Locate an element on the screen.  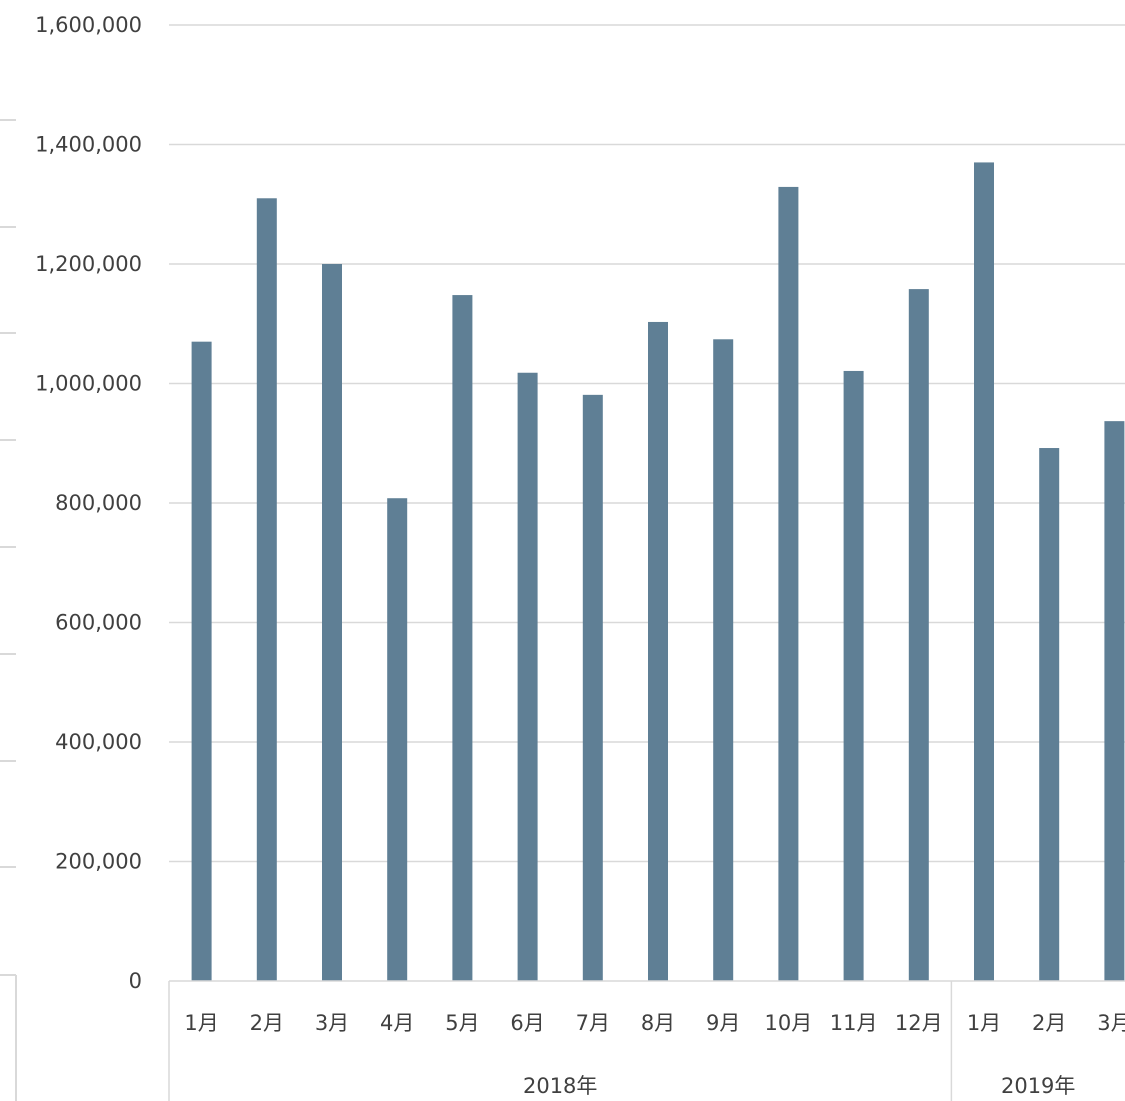
x-tick-label: 10月 is located at coordinates (789, 1023).